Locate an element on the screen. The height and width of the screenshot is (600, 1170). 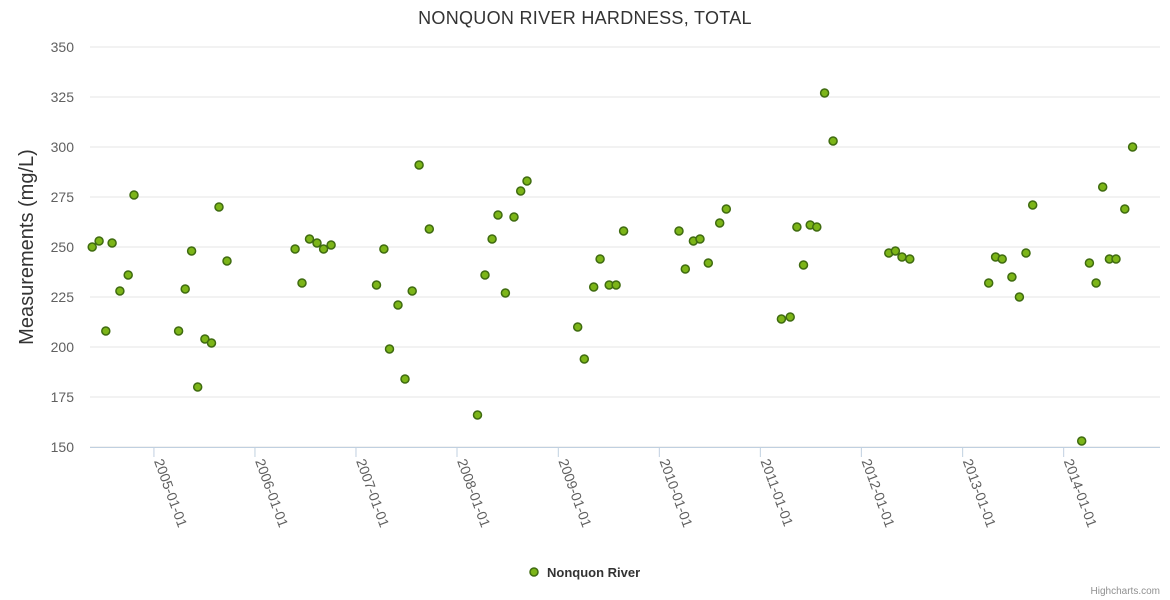
legend: Nonquon River is located at coordinates (584, 572).